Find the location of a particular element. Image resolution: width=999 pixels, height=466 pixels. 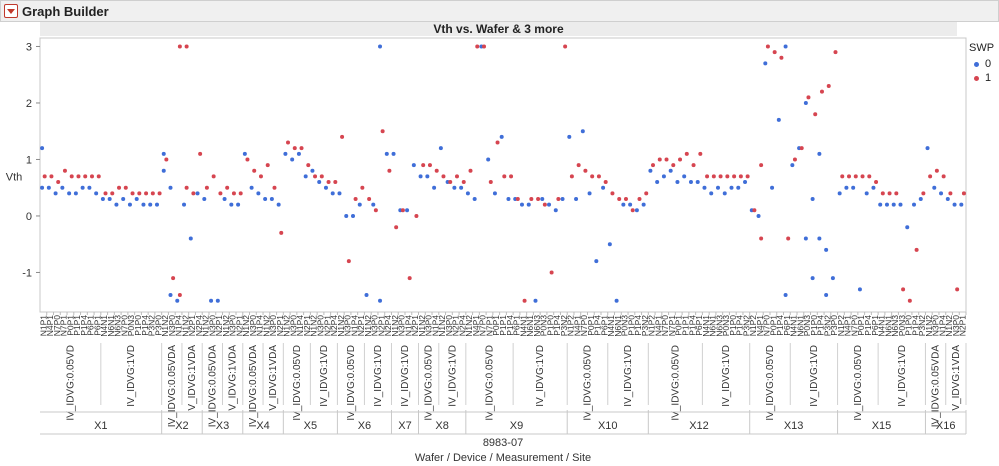

disclosure-menu-button is located at coordinates (11, 11).